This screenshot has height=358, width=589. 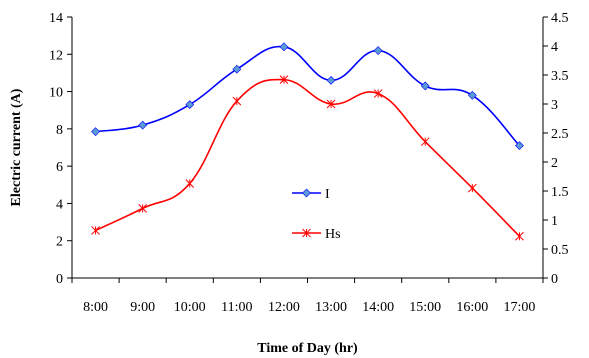 What do you see at coordinates (520, 307) in the screenshot?
I see `x-tick-label: 17:00` at bounding box center [520, 307].